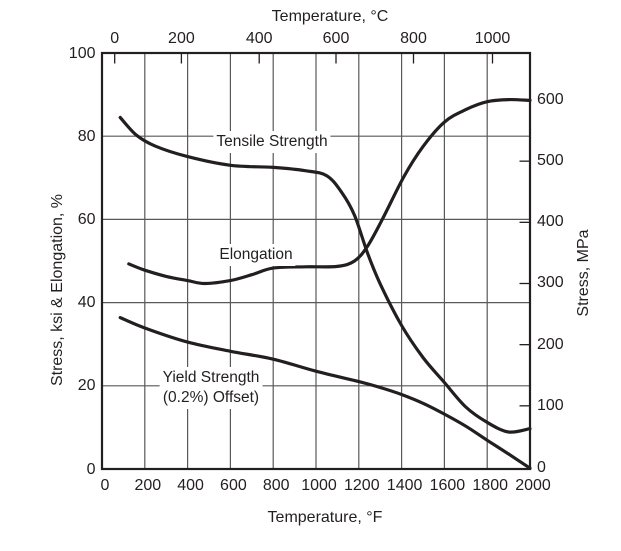 The width and height of the screenshot is (621, 551). What do you see at coordinates (211, 388) in the screenshot?
I see `curve-label-yield: Yield Strength (0.2%) Offset)` at bounding box center [211, 388].